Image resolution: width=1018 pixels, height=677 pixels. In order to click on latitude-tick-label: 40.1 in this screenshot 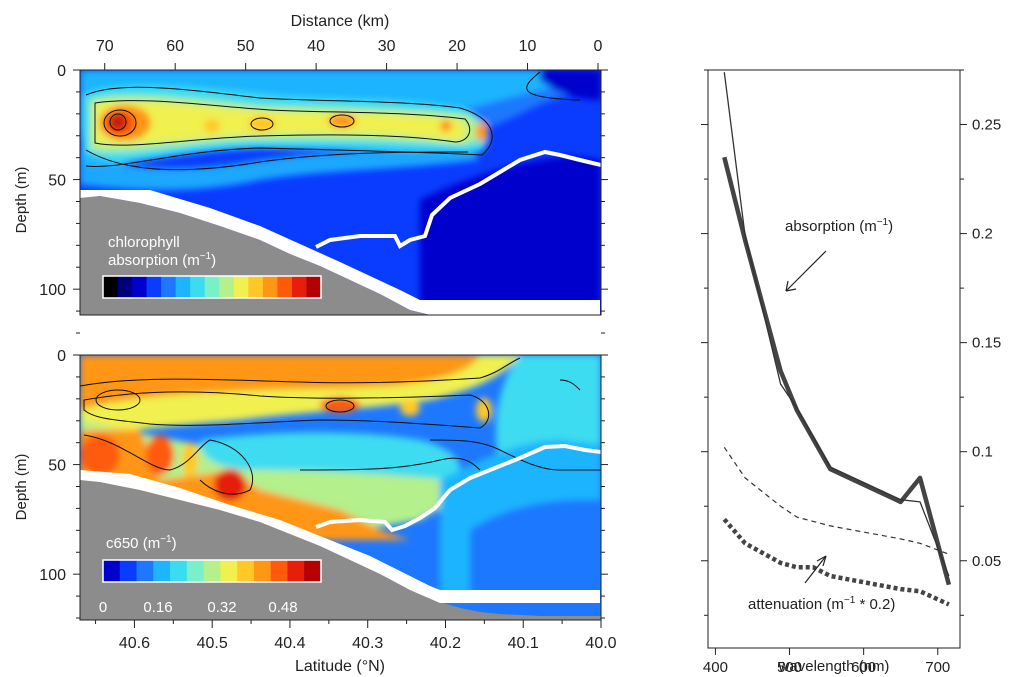, I will do `click(523, 643)`.